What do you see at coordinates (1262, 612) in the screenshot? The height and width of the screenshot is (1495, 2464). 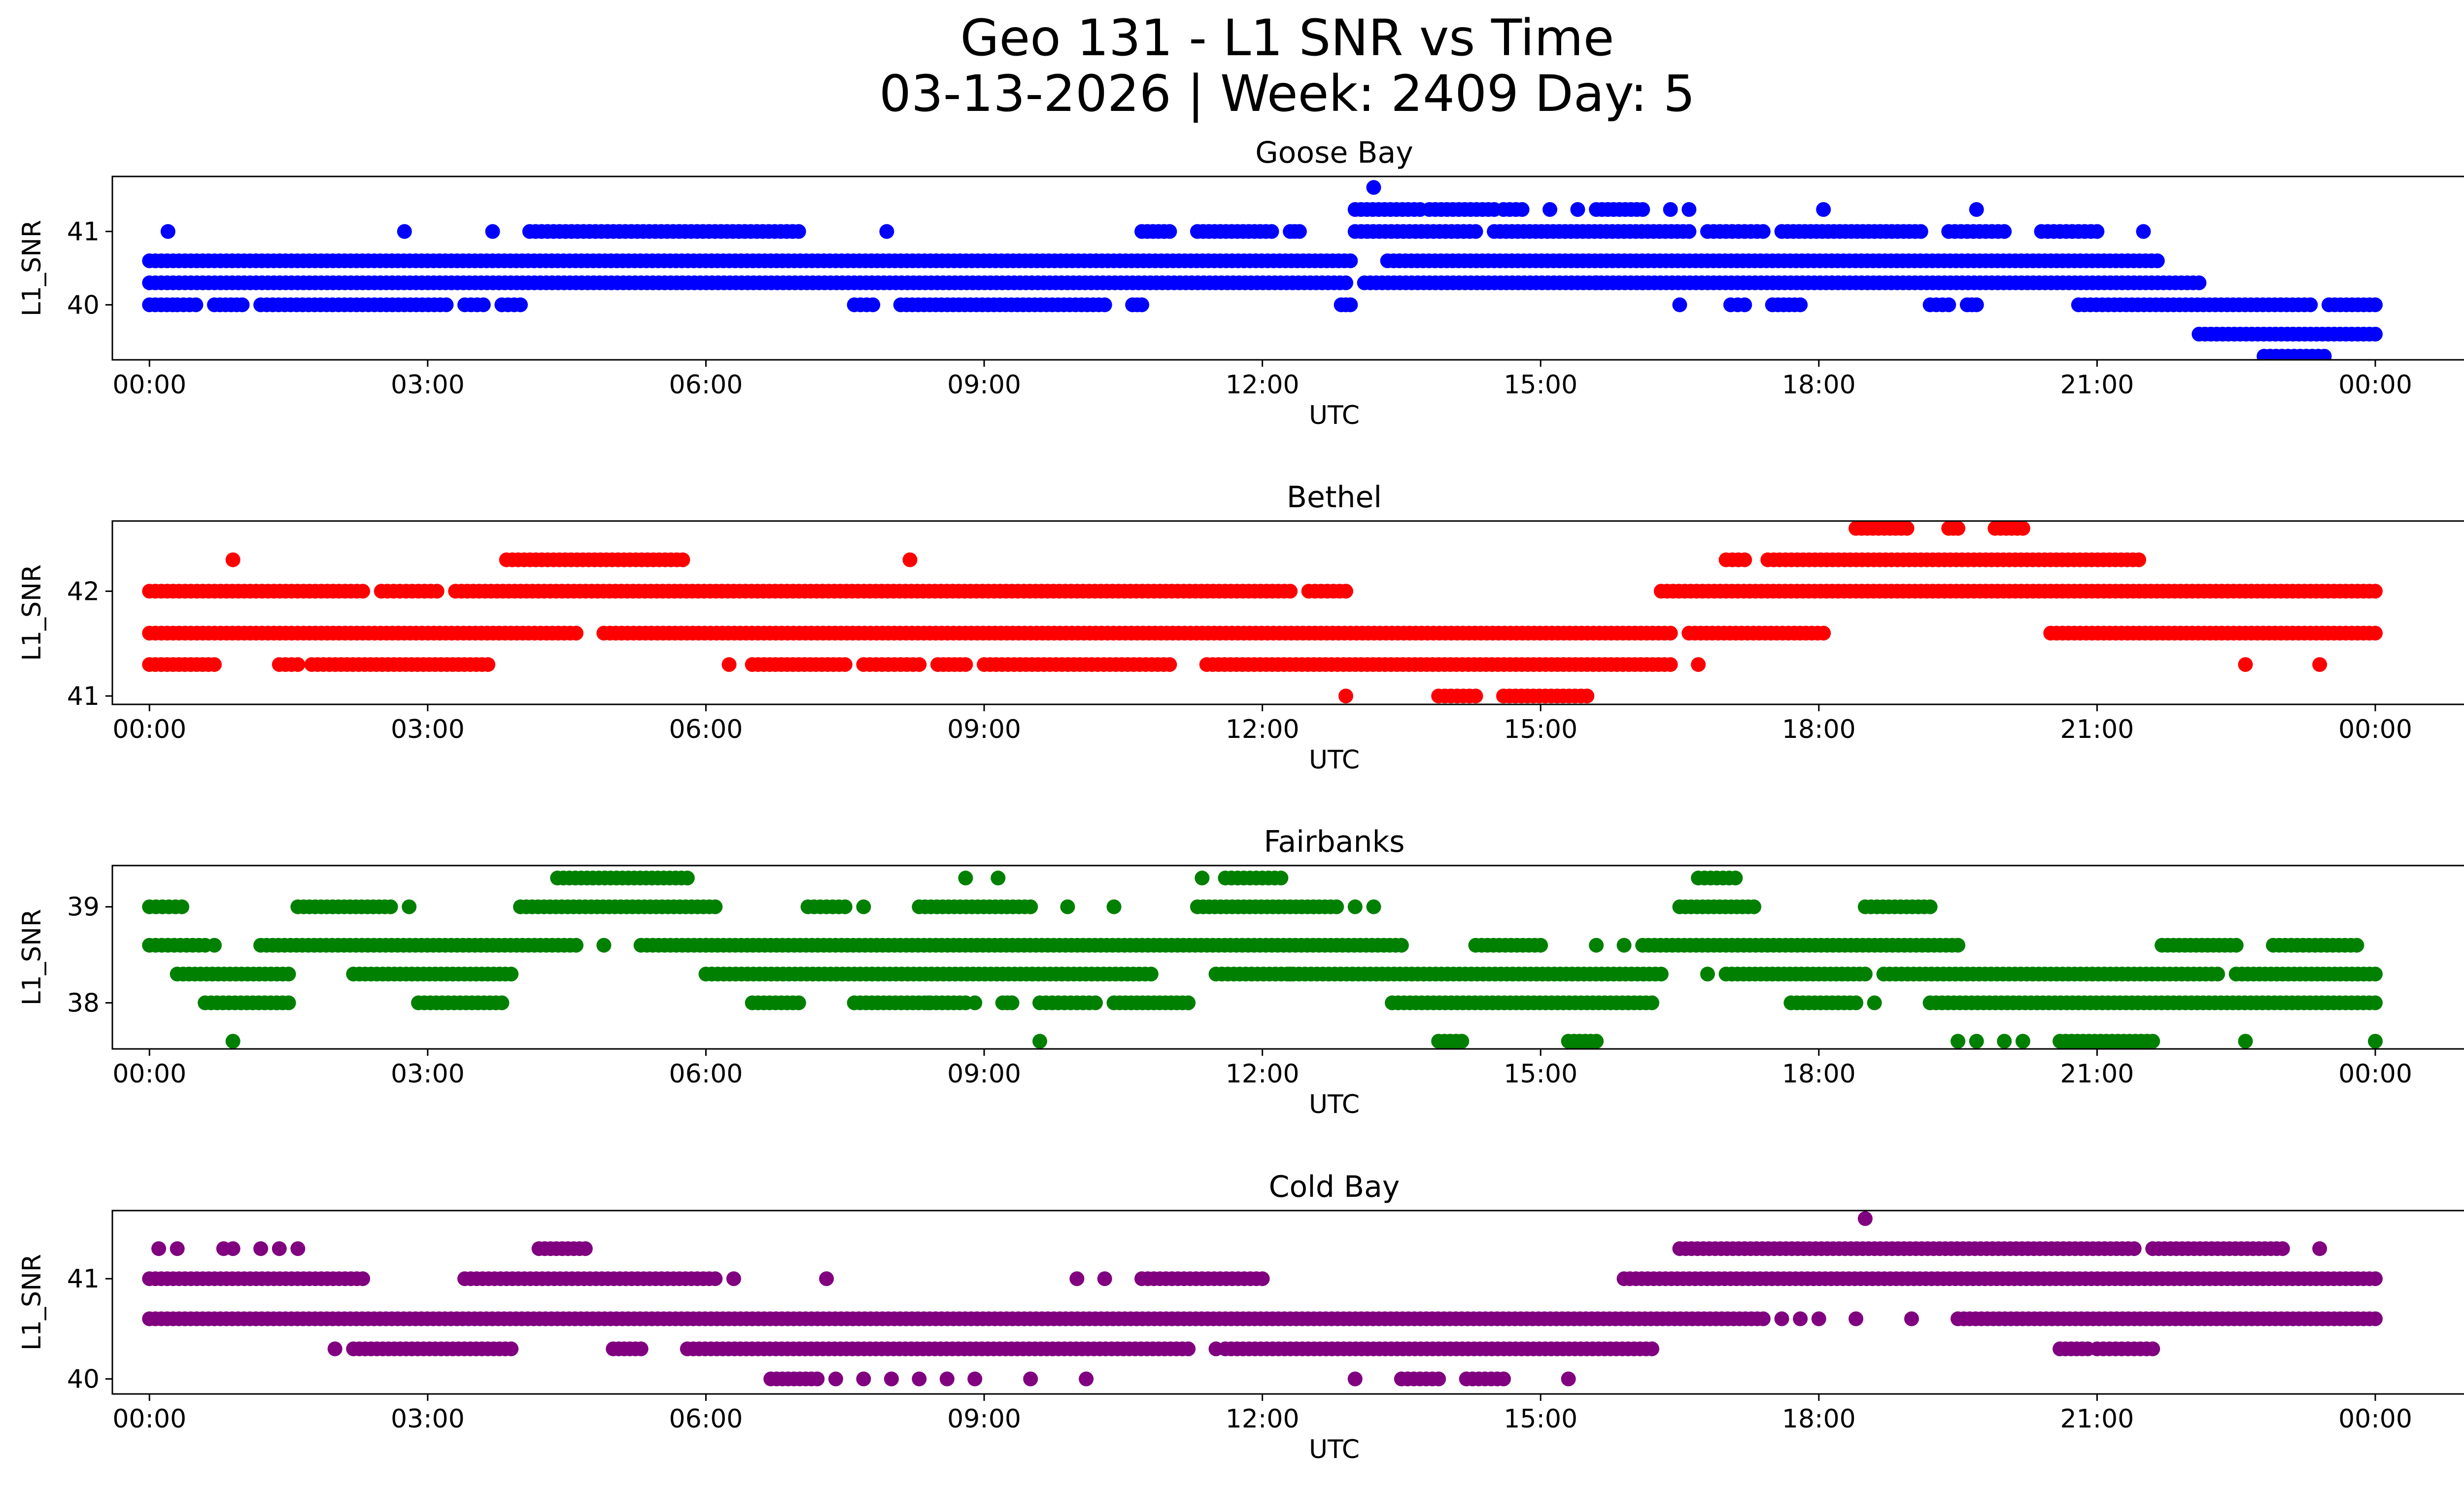 I see `data-points` at bounding box center [1262, 612].